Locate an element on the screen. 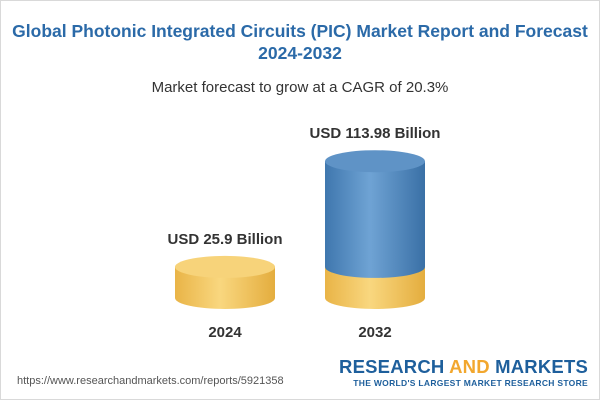 This screenshot has height=400, width=600. logo-word-and: AND is located at coordinates (469, 366).